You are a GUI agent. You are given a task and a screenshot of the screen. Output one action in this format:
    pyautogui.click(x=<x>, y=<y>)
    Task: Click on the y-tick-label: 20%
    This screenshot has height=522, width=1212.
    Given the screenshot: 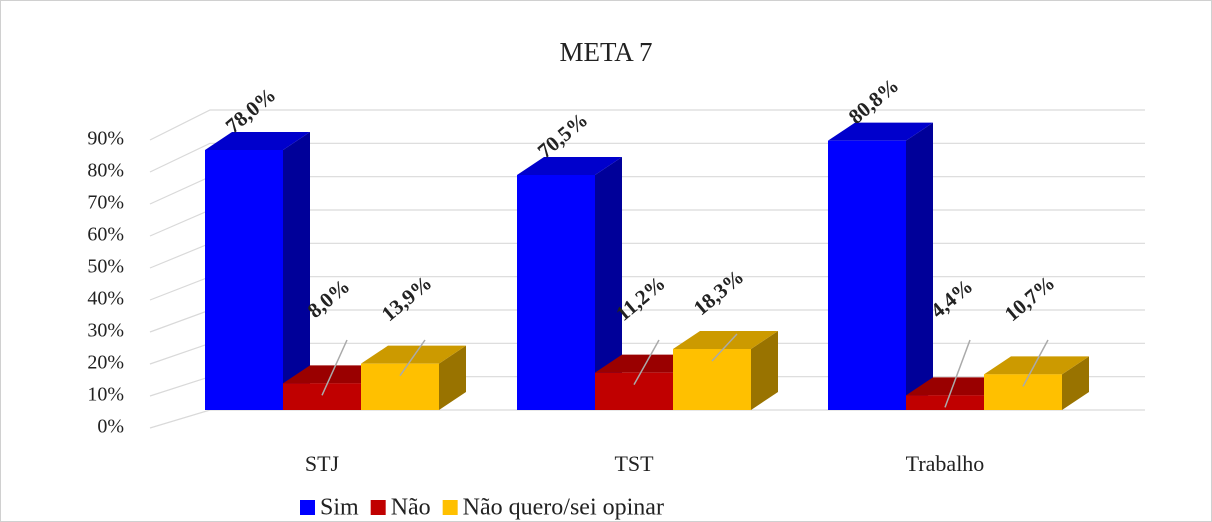 What is the action you would take?
    pyautogui.click(x=105, y=363)
    